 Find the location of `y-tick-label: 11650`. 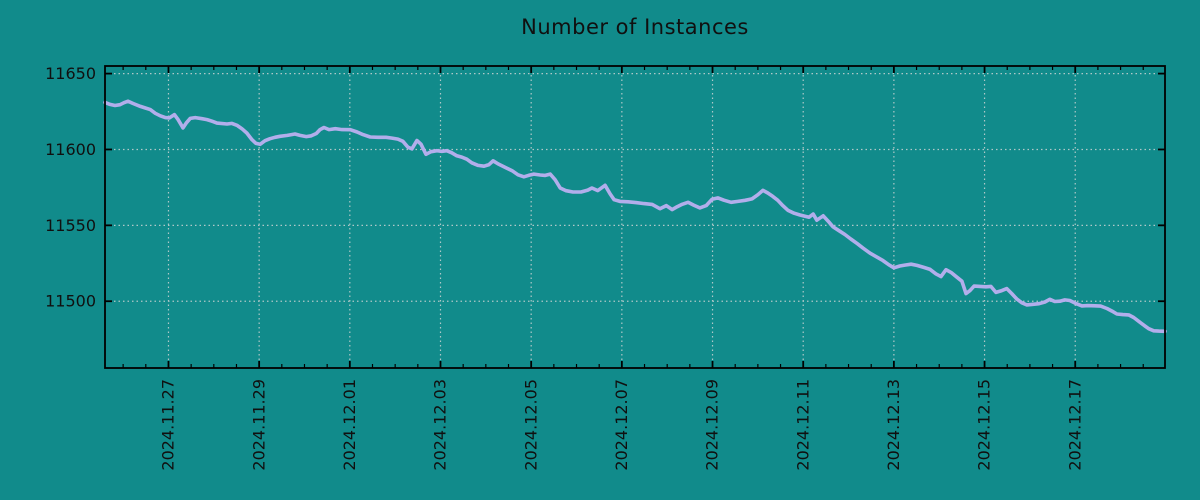

y-tick-label: 11650 is located at coordinates (70, 73).